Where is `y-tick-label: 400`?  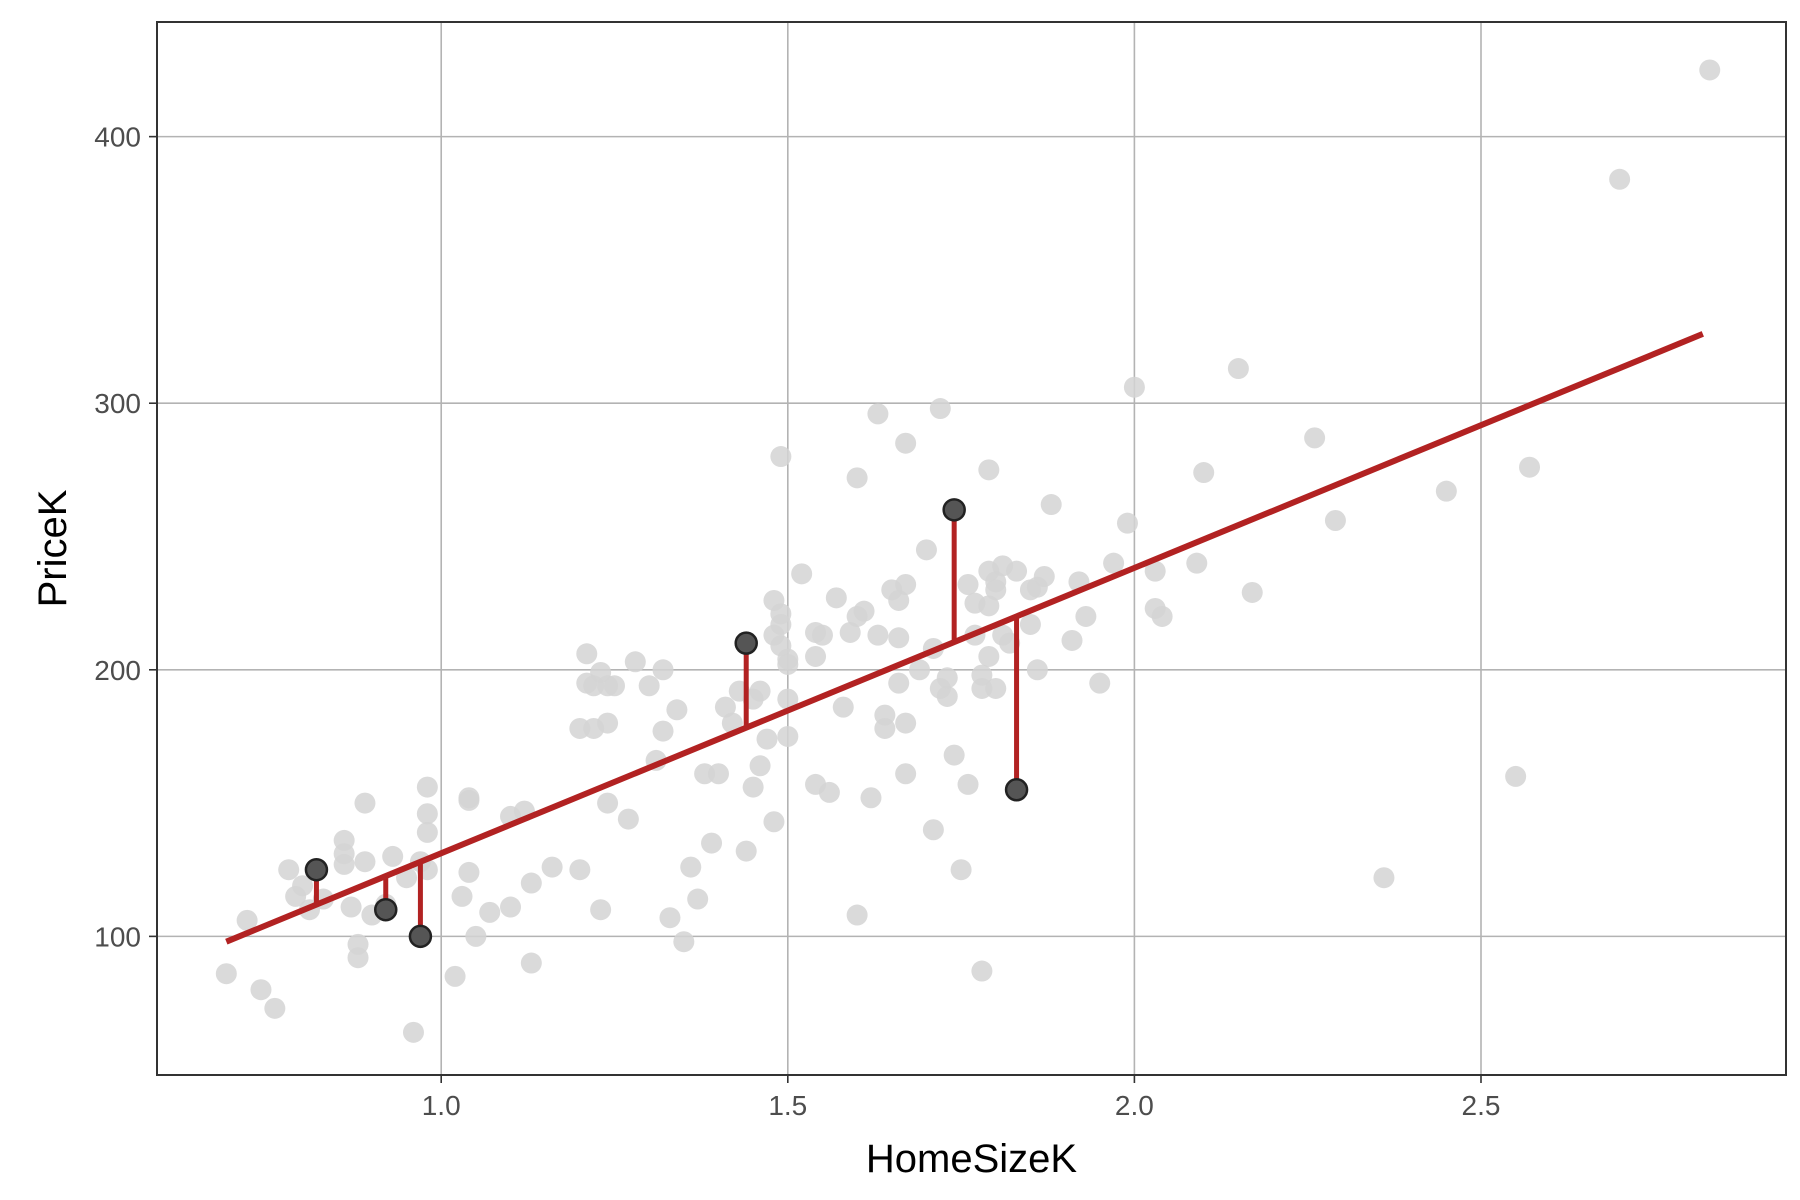 y-tick-label: 400 is located at coordinates (117, 137).